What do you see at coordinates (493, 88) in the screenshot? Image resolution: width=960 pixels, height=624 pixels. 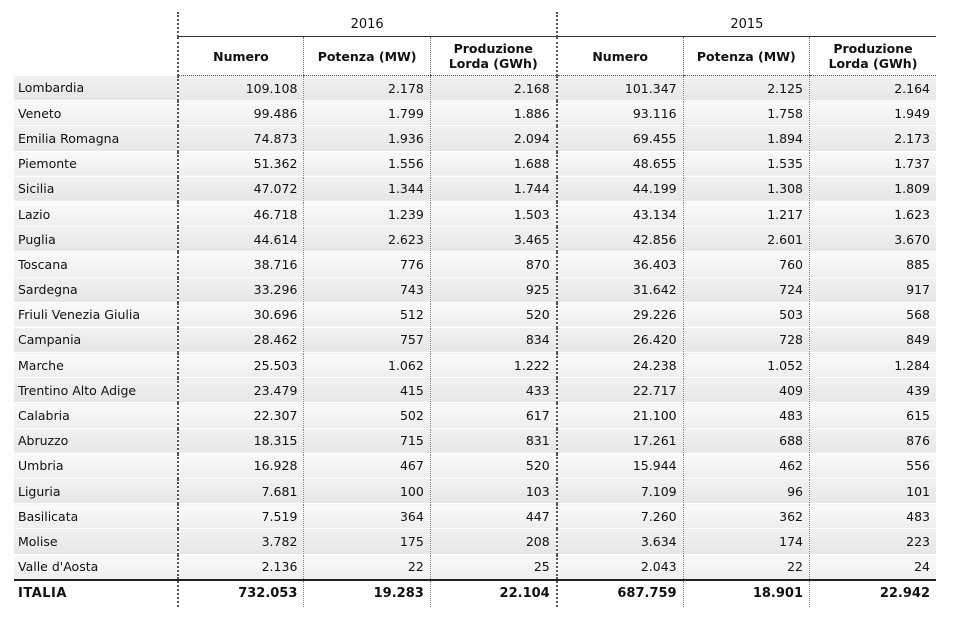 I see `table-cell: 2.168` at bounding box center [493, 88].